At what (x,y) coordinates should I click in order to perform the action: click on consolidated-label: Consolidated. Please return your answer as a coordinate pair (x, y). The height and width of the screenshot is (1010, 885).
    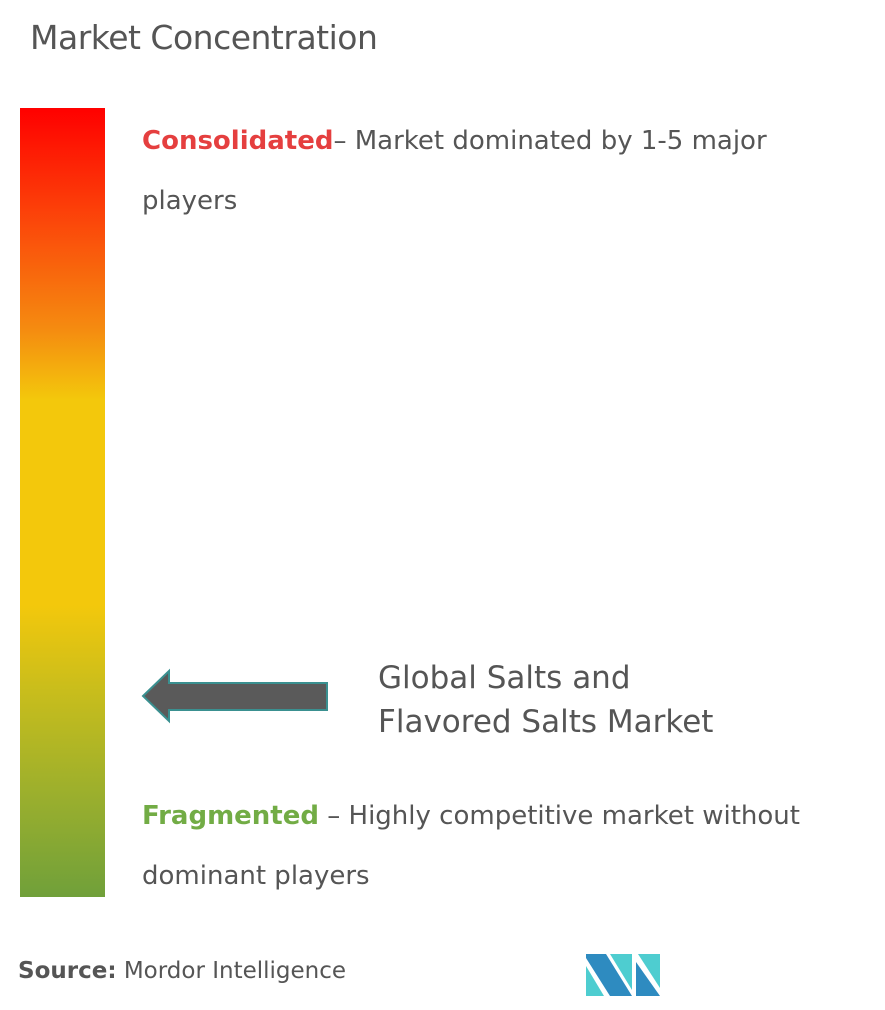
    Looking at the image, I should click on (238, 141).